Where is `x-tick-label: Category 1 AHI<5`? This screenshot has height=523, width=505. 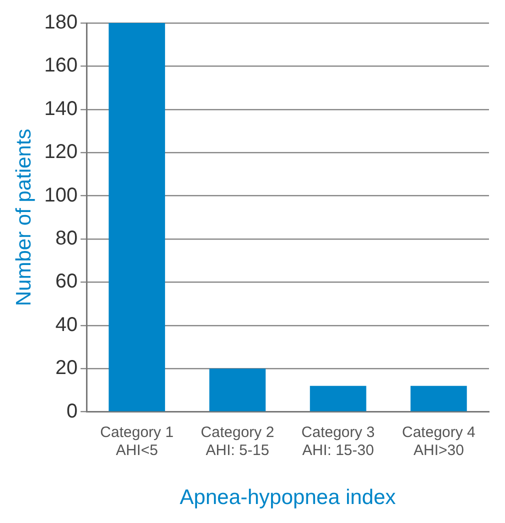 x-tick-label: Category 1 AHI<5 is located at coordinates (137, 441).